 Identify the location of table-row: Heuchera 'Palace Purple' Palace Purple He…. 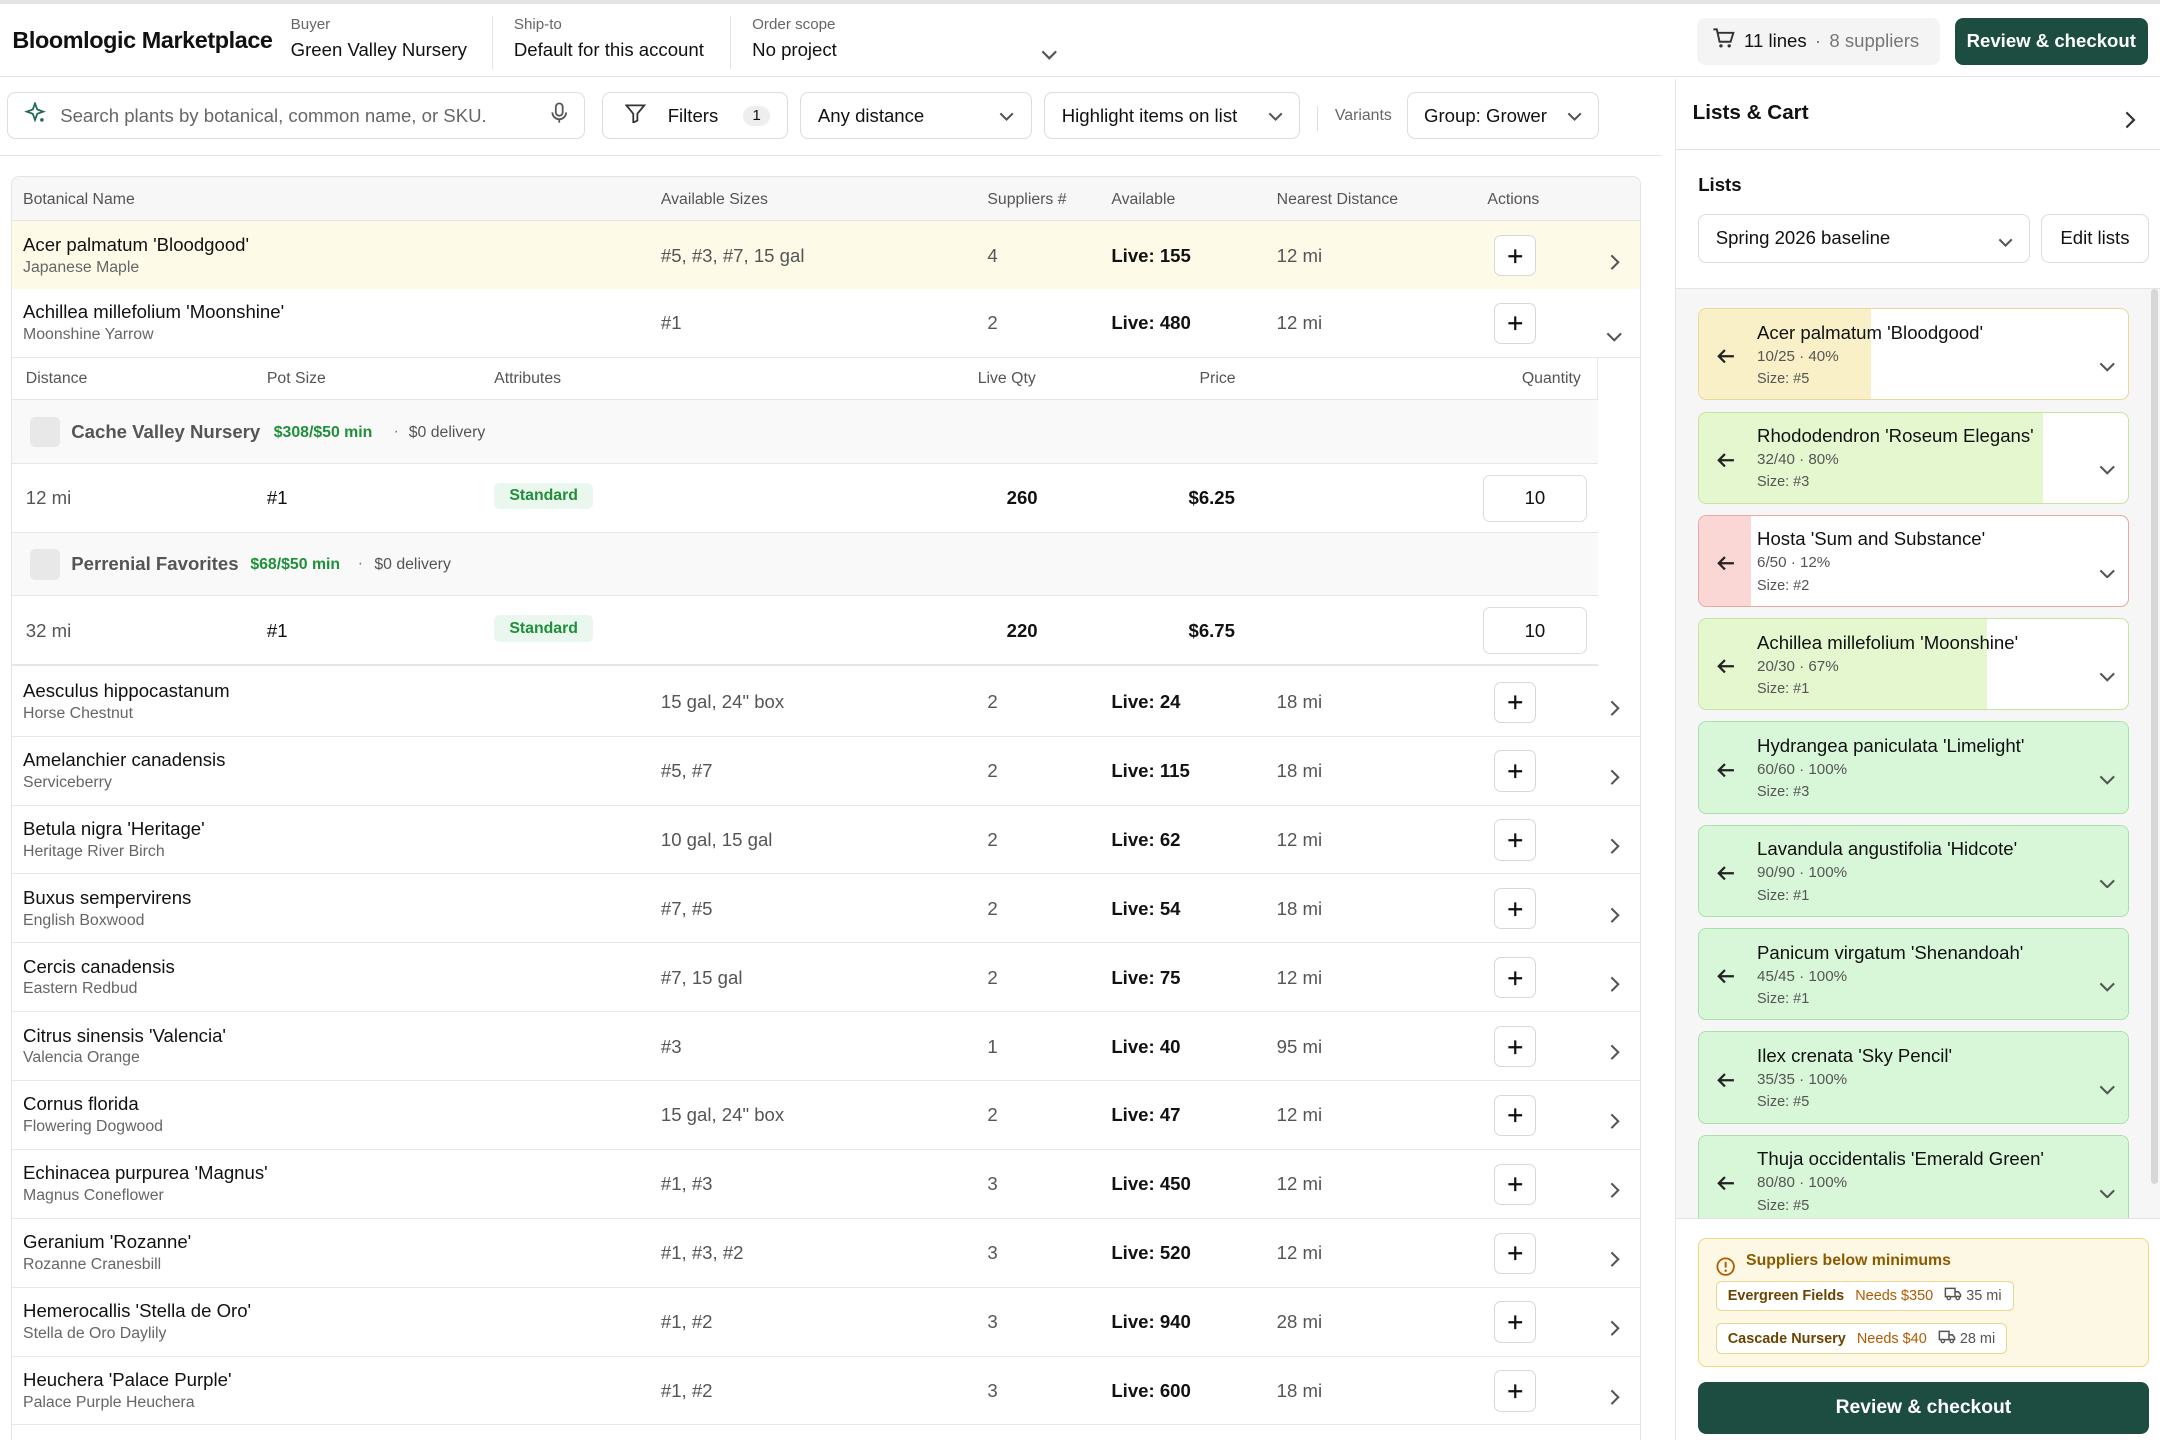
(826, 1391).